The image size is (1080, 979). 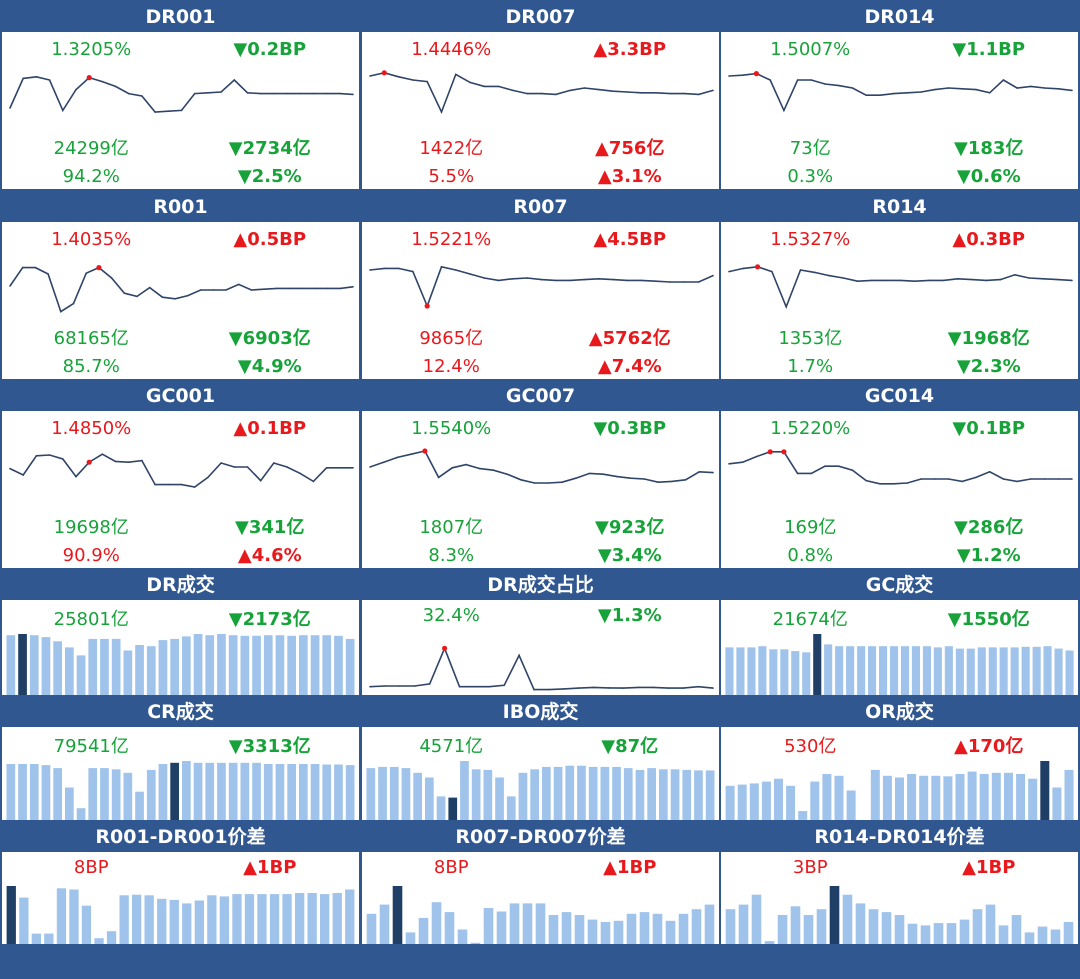 What do you see at coordinates (899, 396) in the screenshot?
I see `panel-title: GC014` at bounding box center [899, 396].